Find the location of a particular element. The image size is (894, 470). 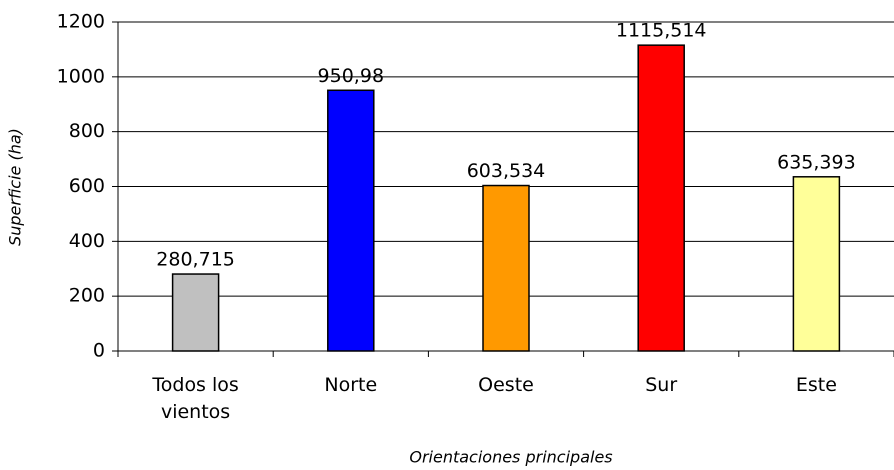

y-tick-label: 0 is located at coordinates (99, 351).